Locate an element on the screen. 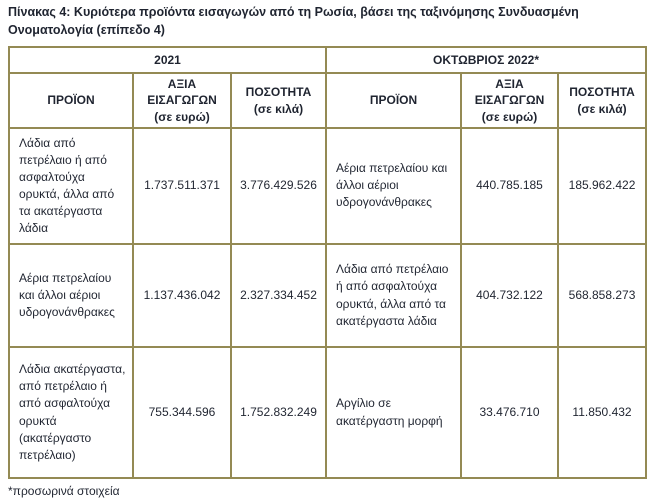 The image size is (653, 498). group-header-row: 2021 ΟΚΤΩΒΡΙΟΣ 2022* is located at coordinates (328, 60).